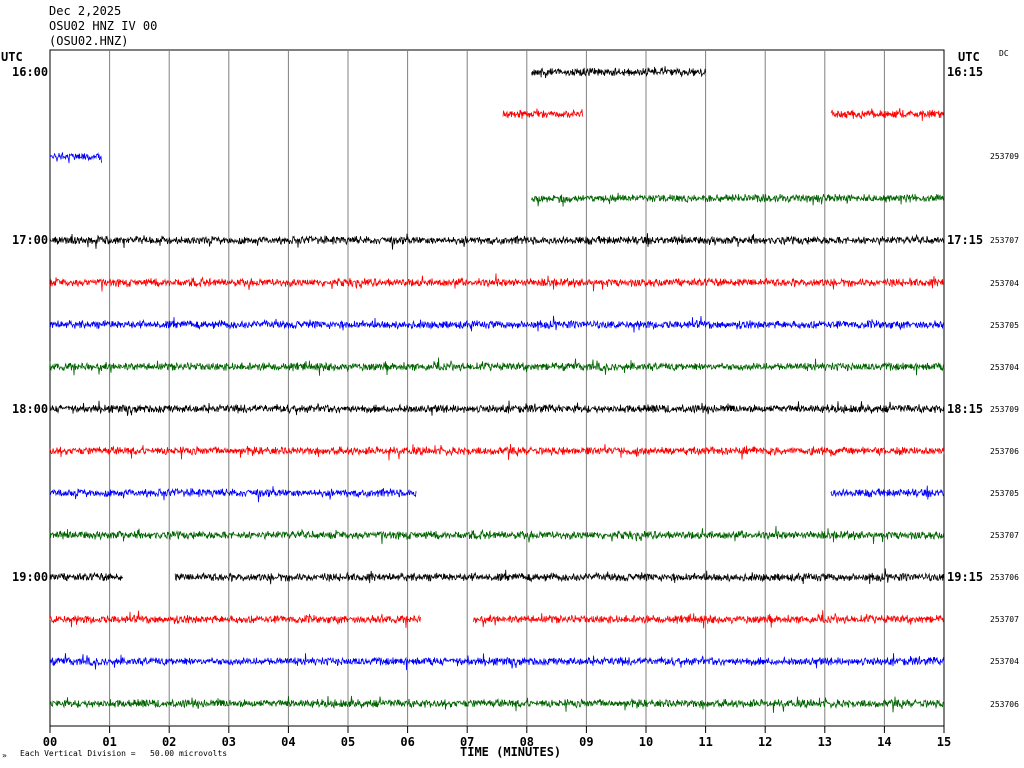 This screenshot has height=768, width=1024. What do you see at coordinates (288, 742) in the screenshot?
I see `x-tick-label: 04` at bounding box center [288, 742].